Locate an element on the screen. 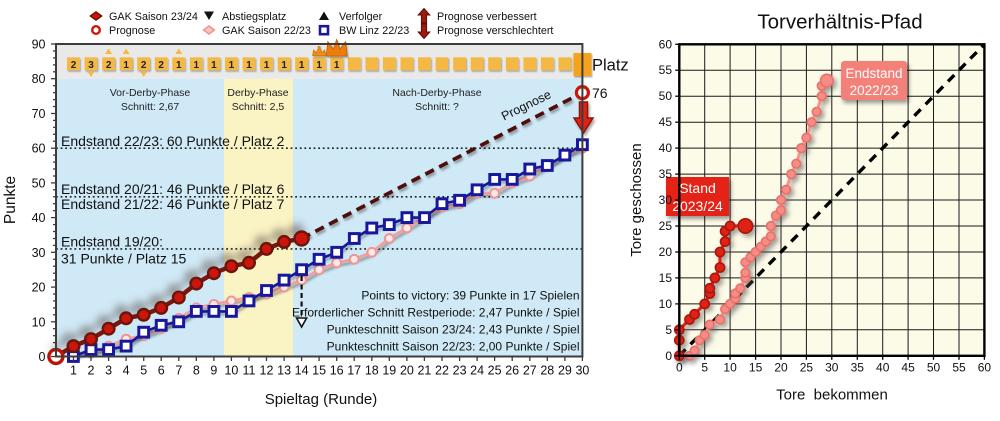 The image size is (1000, 421). svg-text: Derby-Phase is located at coordinates (257, 93).